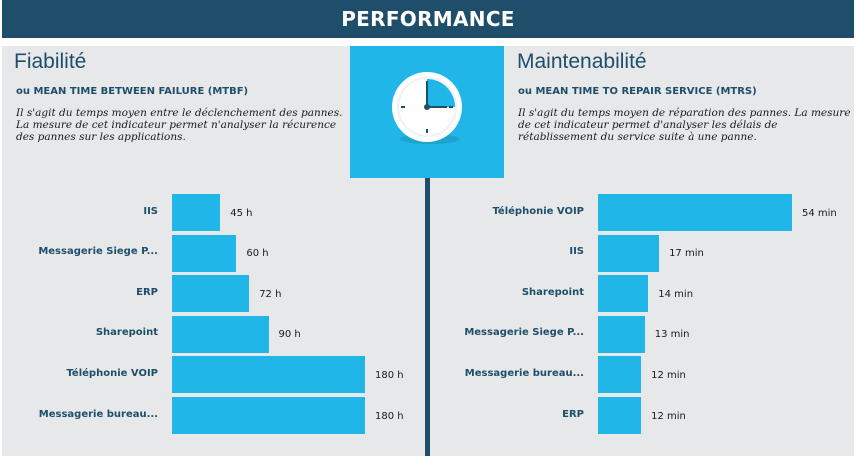  What do you see at coordinates (672, 335) in the screenshot?
I see `value-label: 13 min` at bounding box center [672, 335].